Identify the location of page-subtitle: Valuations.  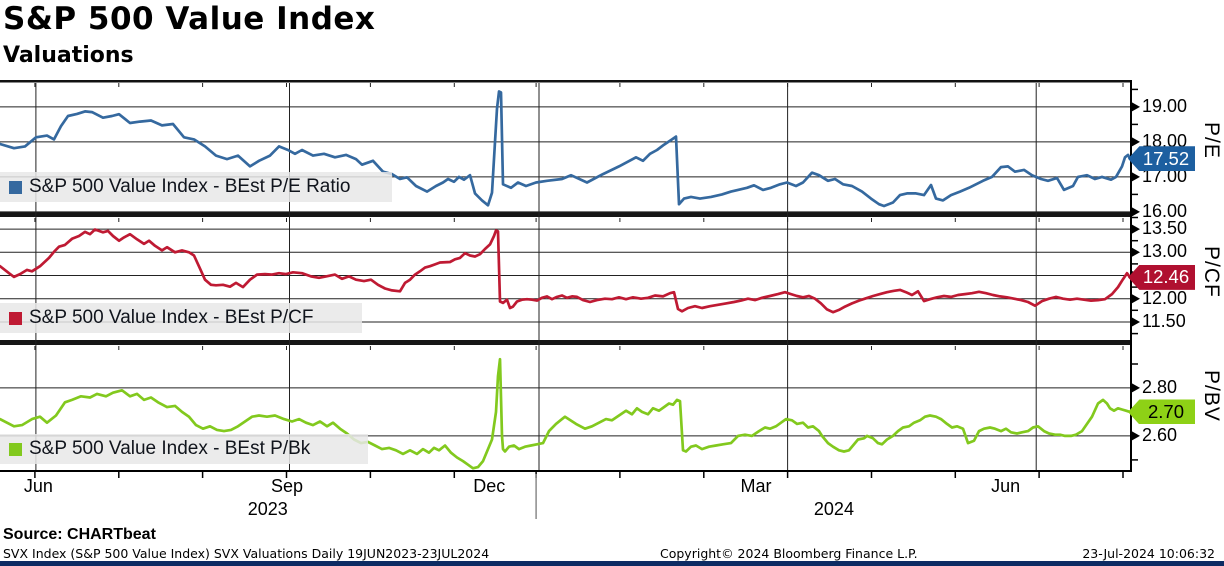
(68, 55).